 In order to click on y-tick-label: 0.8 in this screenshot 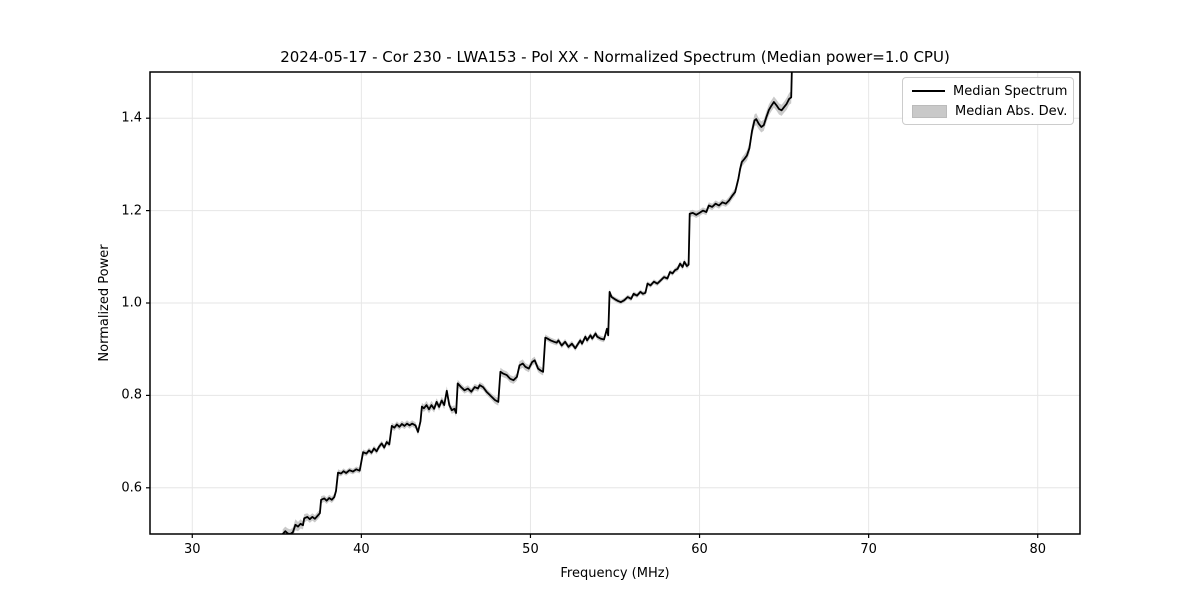, I will do `click(131, 395)`.